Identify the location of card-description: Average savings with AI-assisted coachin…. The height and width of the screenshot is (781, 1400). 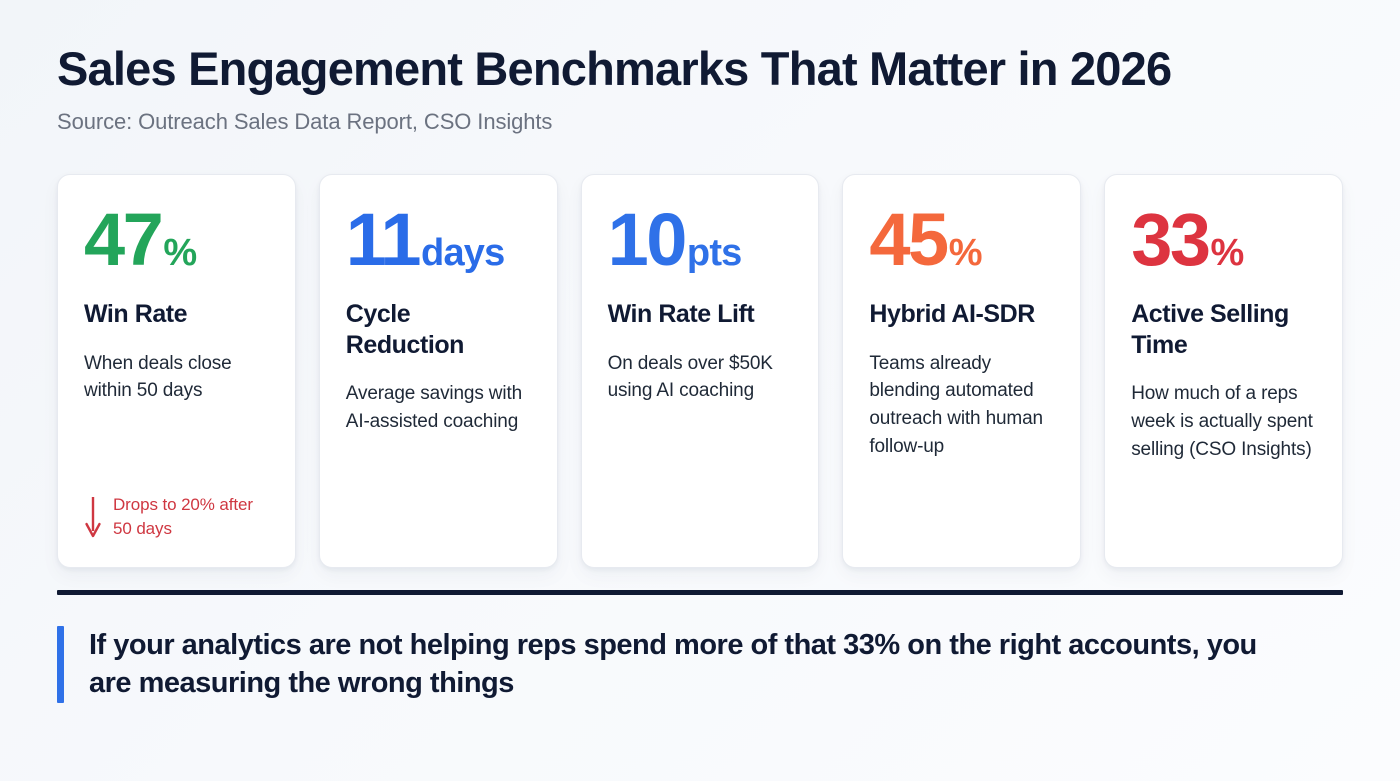
(433, 407).